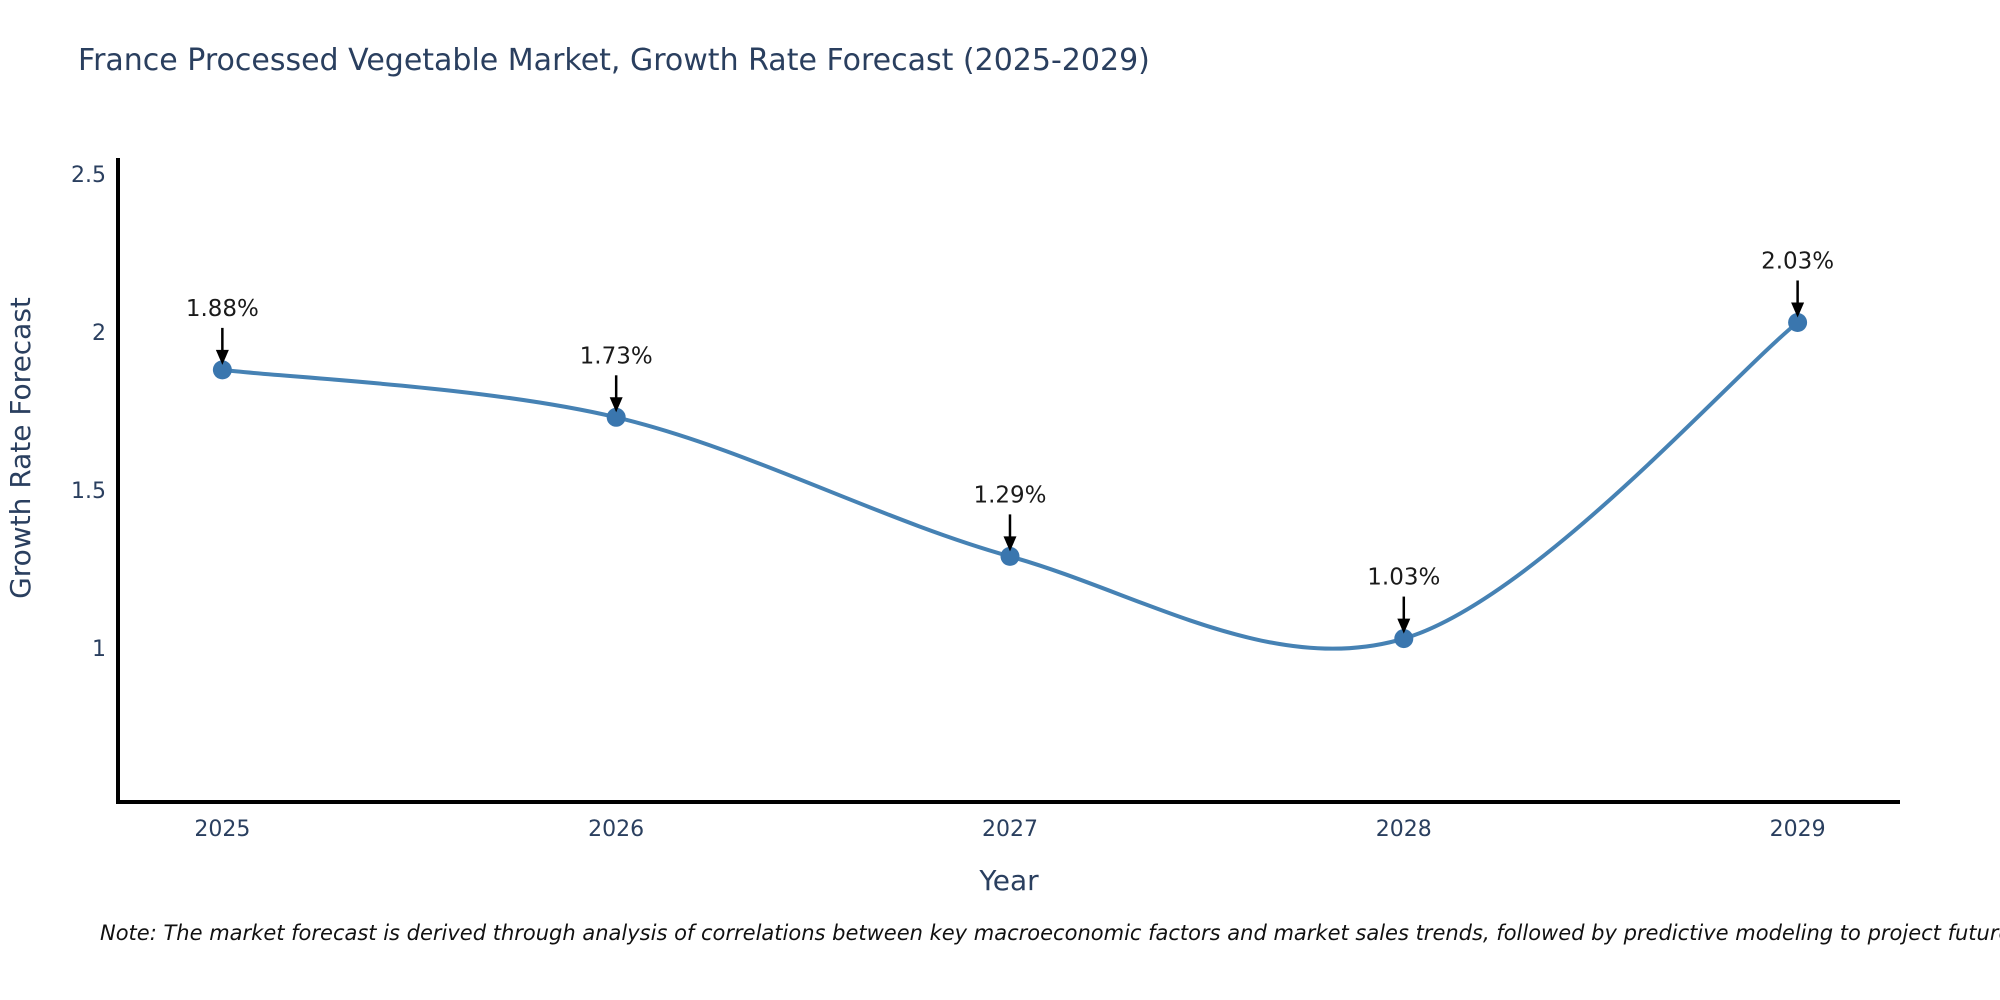  Describe the element at coordinates (88, 491) in the screenshot. I see `y-tick-label: 1.5` at that location.